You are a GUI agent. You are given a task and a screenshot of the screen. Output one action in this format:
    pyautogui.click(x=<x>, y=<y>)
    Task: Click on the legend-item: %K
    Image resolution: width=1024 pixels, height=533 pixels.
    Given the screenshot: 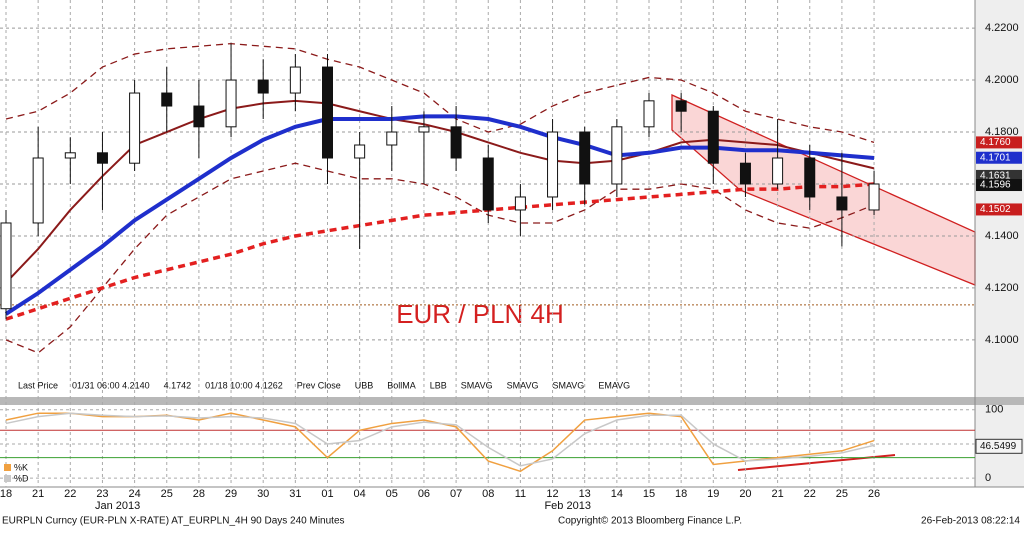 What is the action you would take?
    pyautogui.click(x=21, y=467)
    